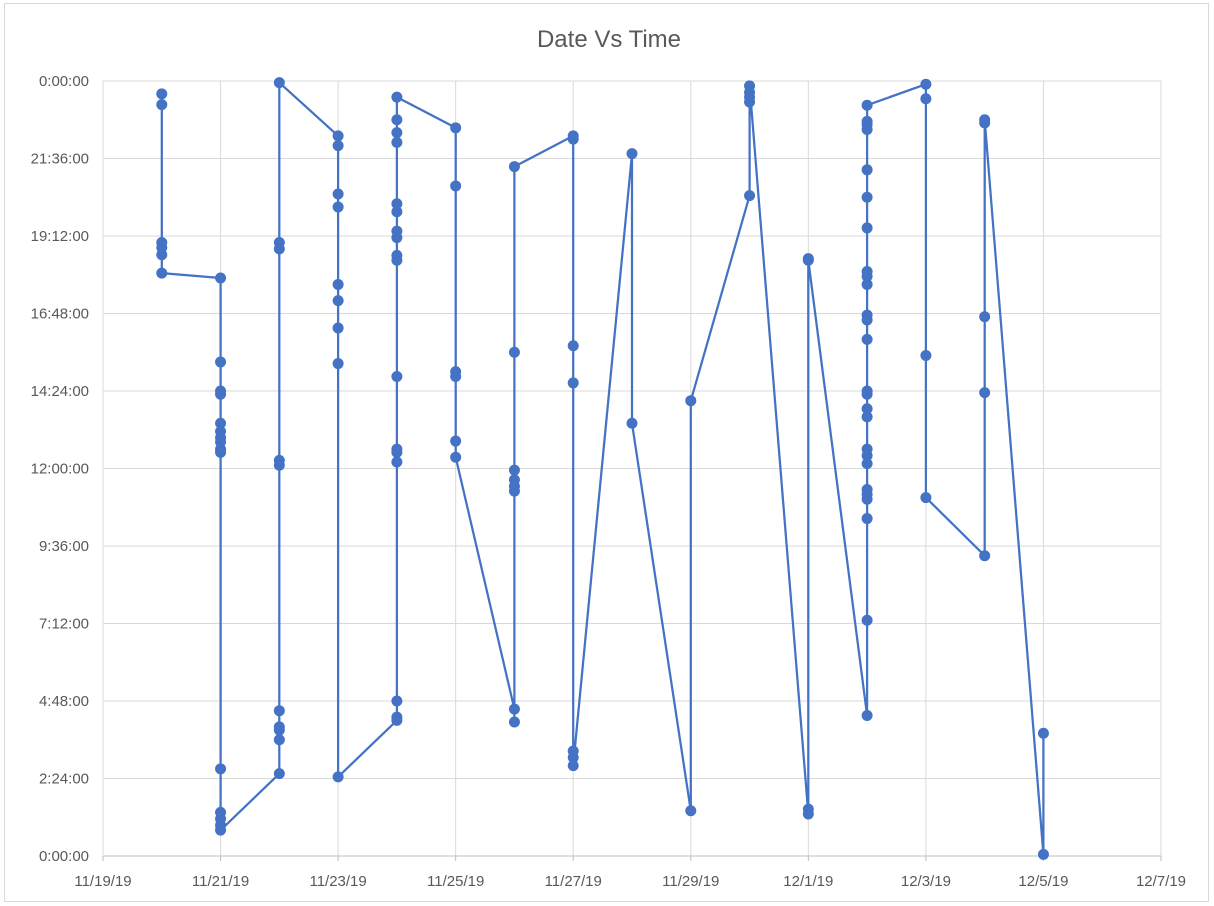 The height and width of the screenshot is (906, 1214). Describe the element at coordinates (60, 391) in the screenshot. I see `y-tick-label: 14:24:00` at that location.